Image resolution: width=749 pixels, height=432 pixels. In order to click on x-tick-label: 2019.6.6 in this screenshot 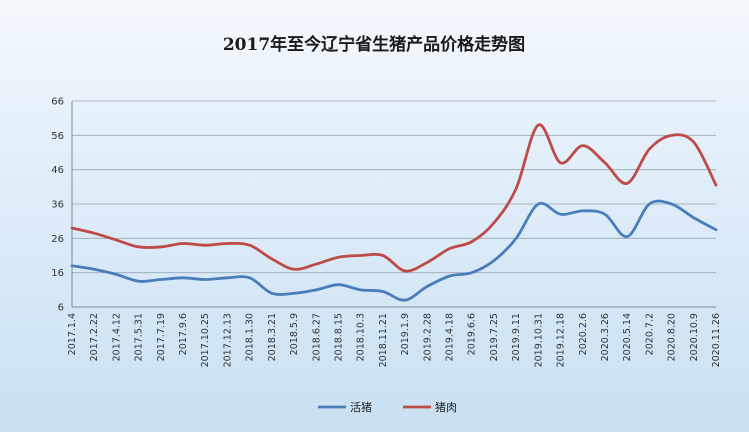, I will do `click(472, 334)`.